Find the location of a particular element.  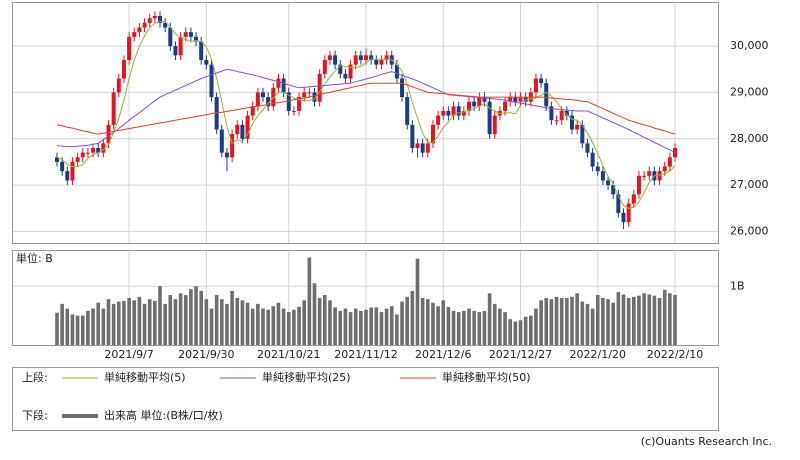

x-tick-label: 2021/9/30 is located at coordinates (206, 354).